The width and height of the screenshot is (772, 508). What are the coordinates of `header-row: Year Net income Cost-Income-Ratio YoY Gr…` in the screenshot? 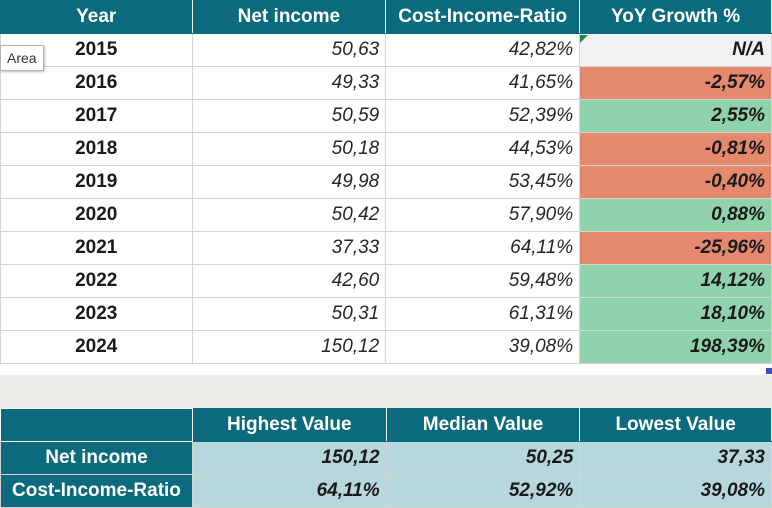 It's located at (386, 17).